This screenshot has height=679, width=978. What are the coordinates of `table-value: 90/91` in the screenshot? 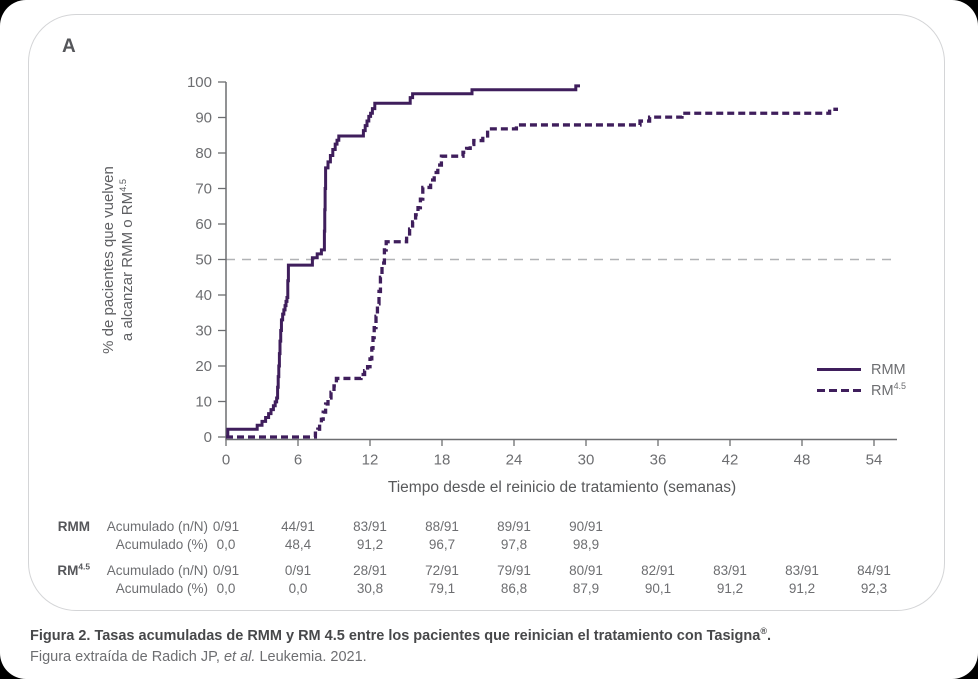 It's located at (586, 526).